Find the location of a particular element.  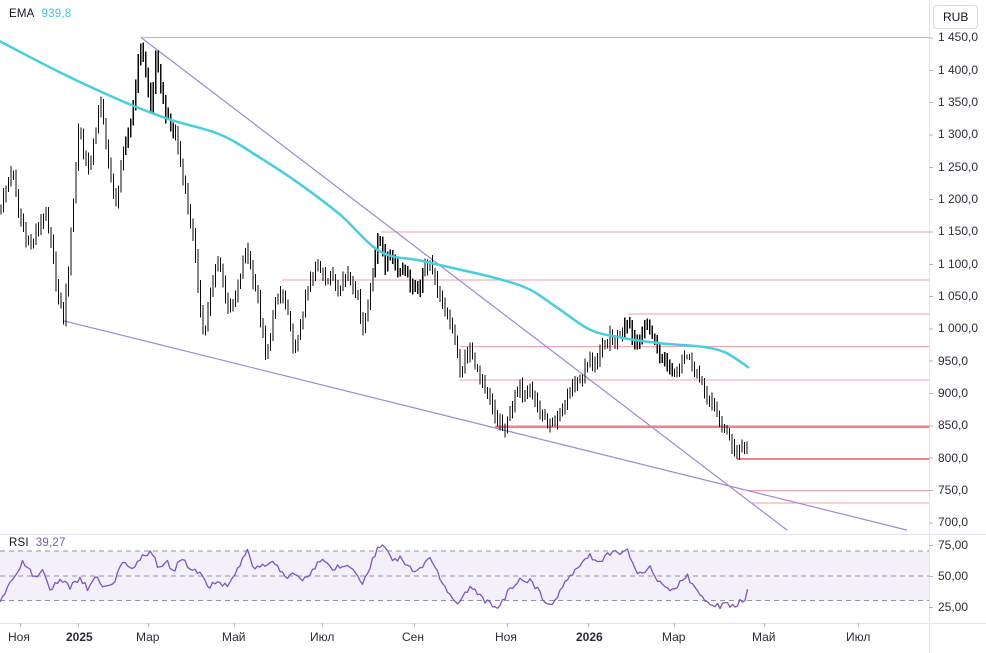

rsi-legend: RSI 39,27 is located at coordinates (37, 543).